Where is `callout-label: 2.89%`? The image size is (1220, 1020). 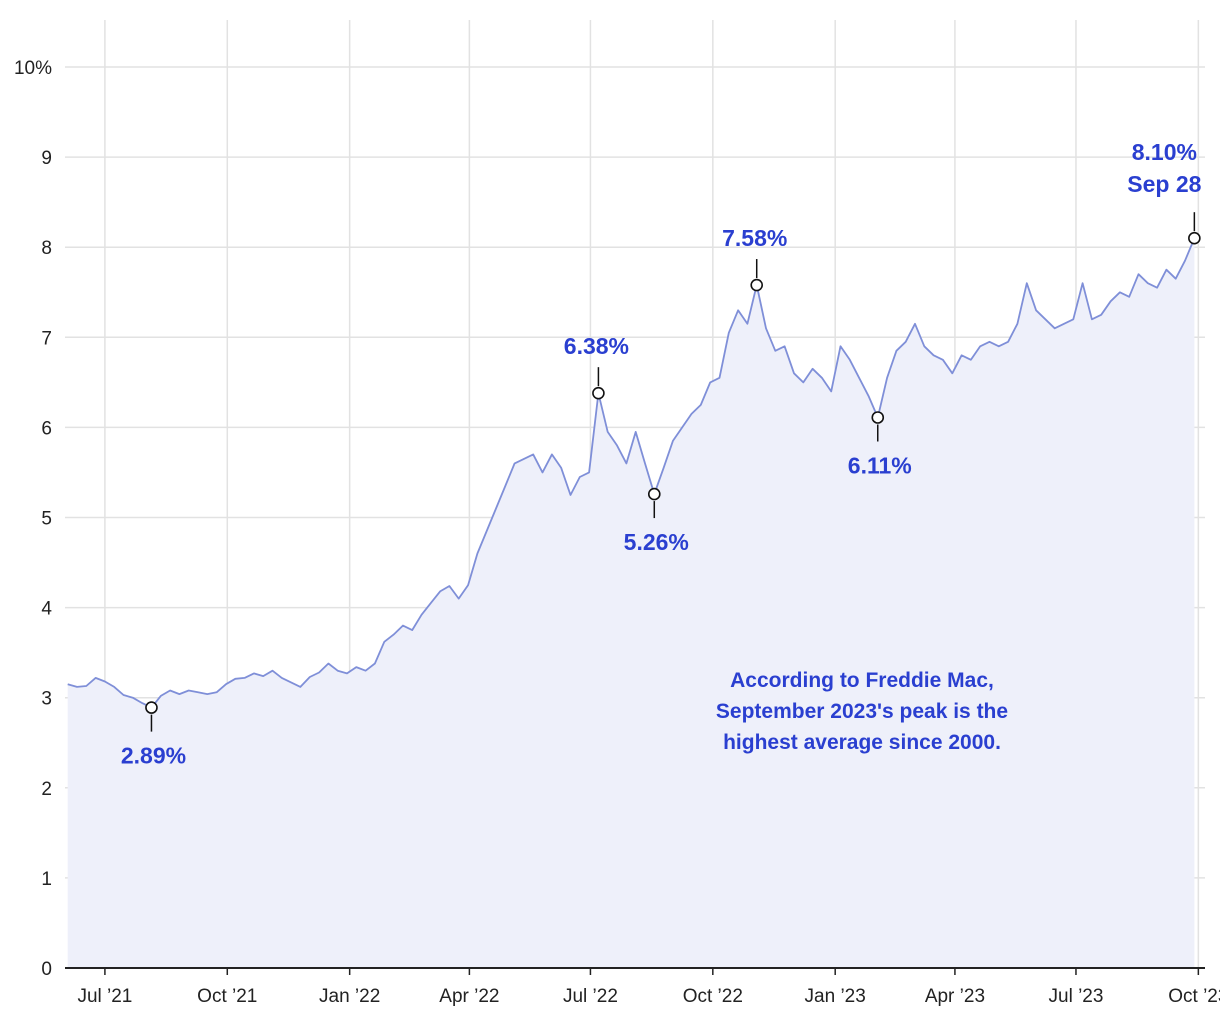
callout-label: 2.89% is located at coordinates (153, 756).